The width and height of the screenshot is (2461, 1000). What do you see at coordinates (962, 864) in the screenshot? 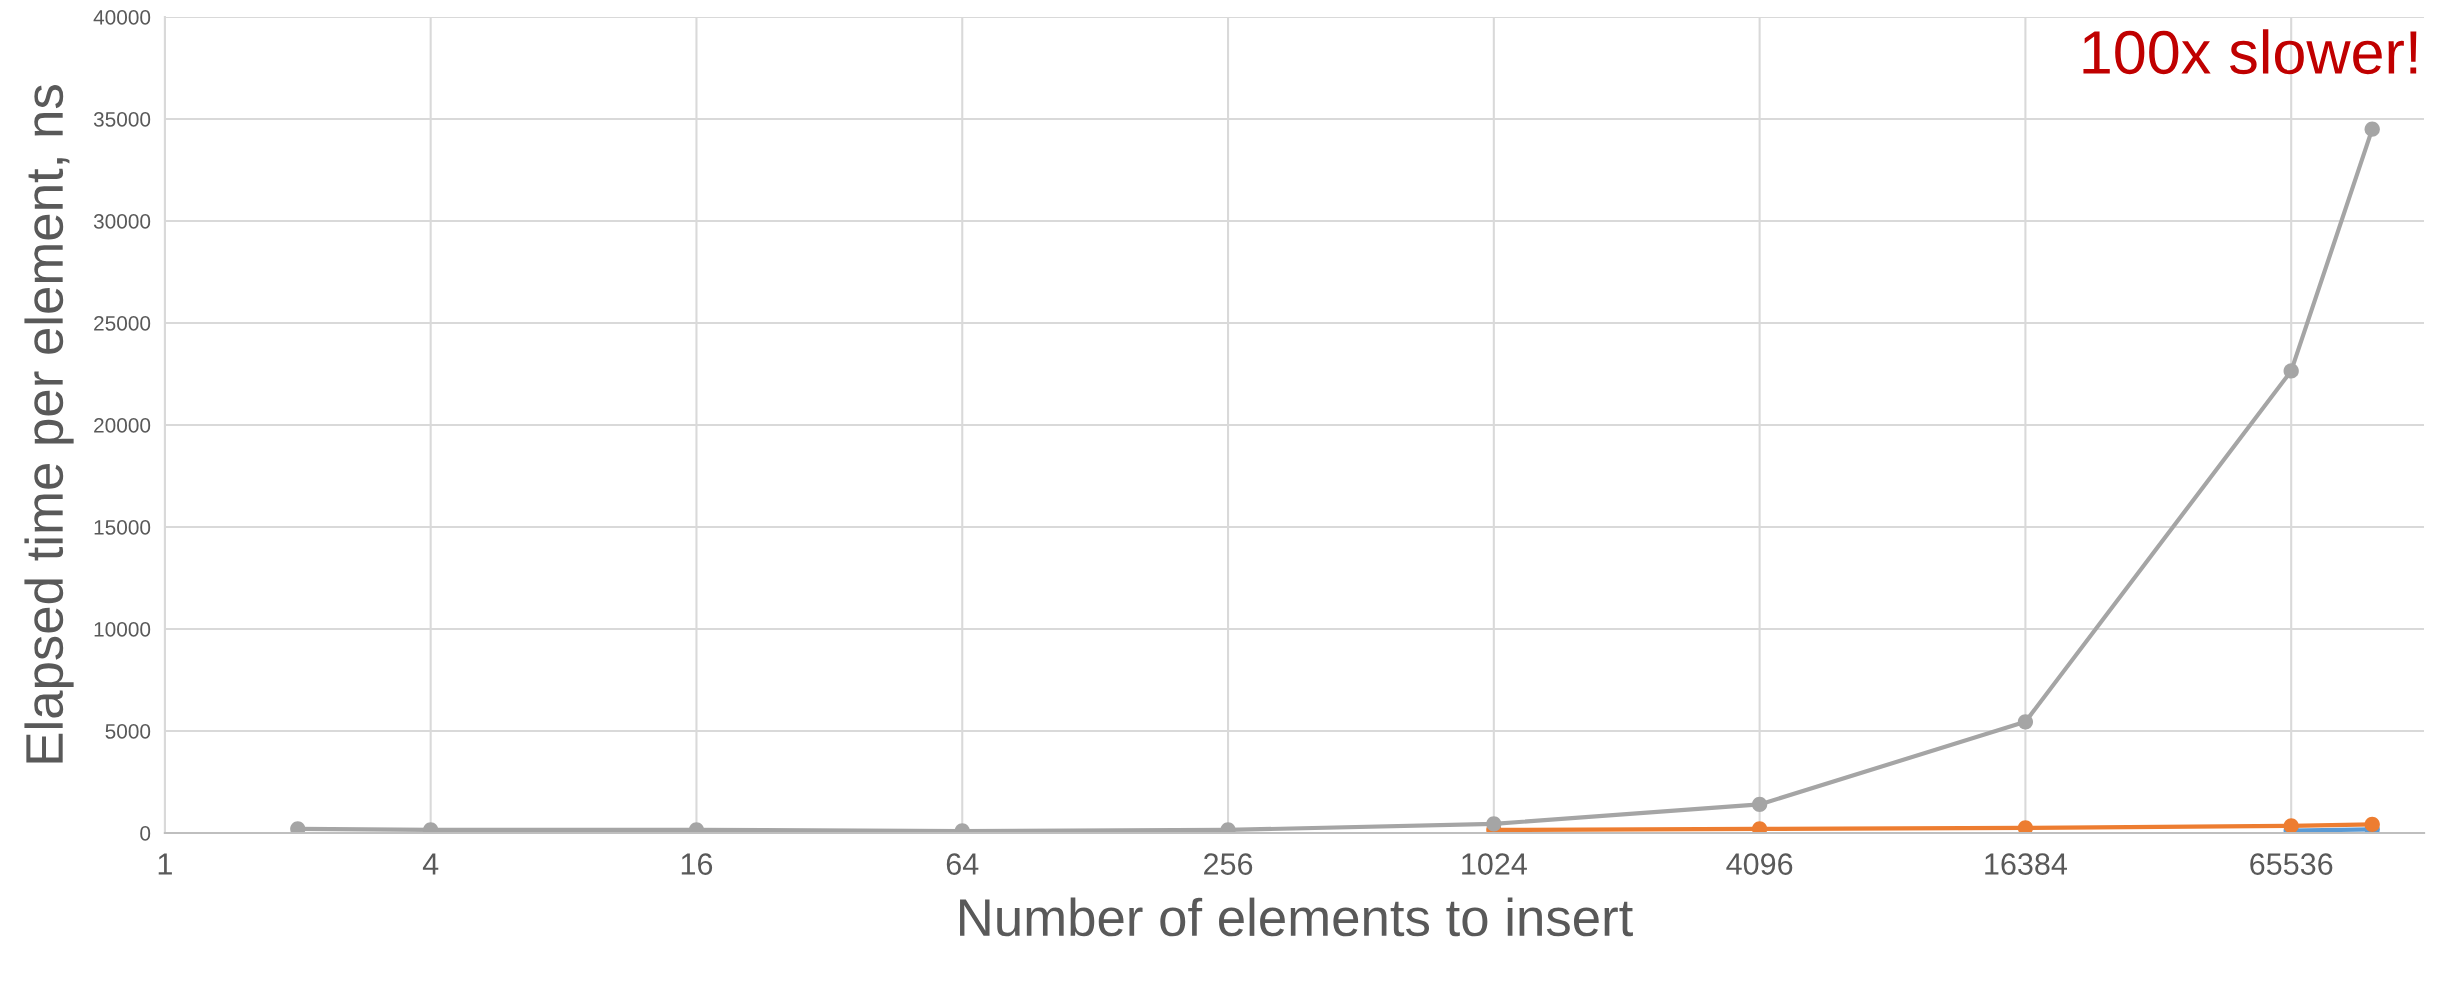
I see `x-tick-label: 64` at bounding box center [962, 864].